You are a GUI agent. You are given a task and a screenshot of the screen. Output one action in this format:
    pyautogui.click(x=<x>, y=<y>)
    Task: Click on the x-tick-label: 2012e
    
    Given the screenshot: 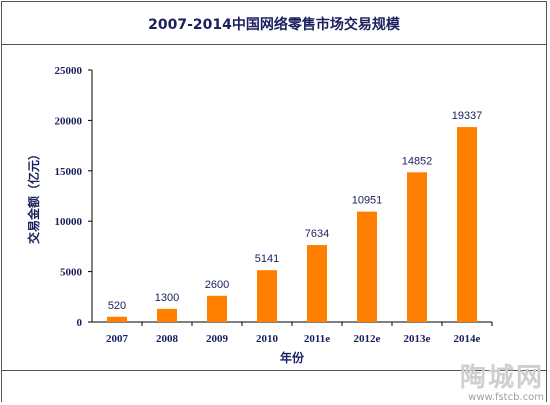 What is the action you would take?
    pyautogui.click(x=367, y=339)
    